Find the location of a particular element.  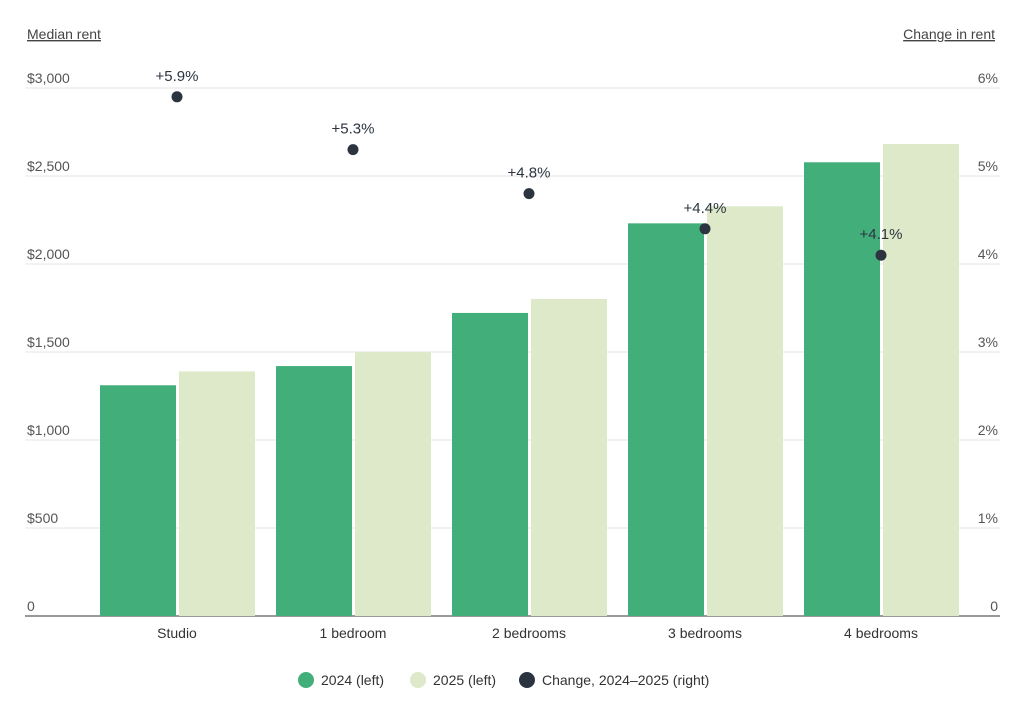

right-tick-label: 4% is located at coordinates (988, 254).